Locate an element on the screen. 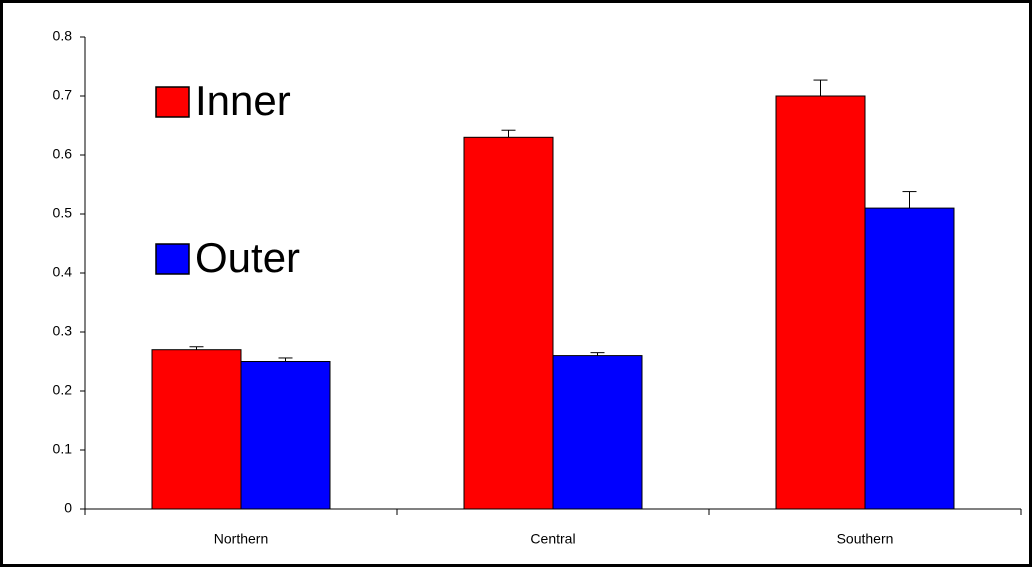 This screenshot has width=1032, height=567. x-tick-label: Southern is located at coordinates (865, 539).